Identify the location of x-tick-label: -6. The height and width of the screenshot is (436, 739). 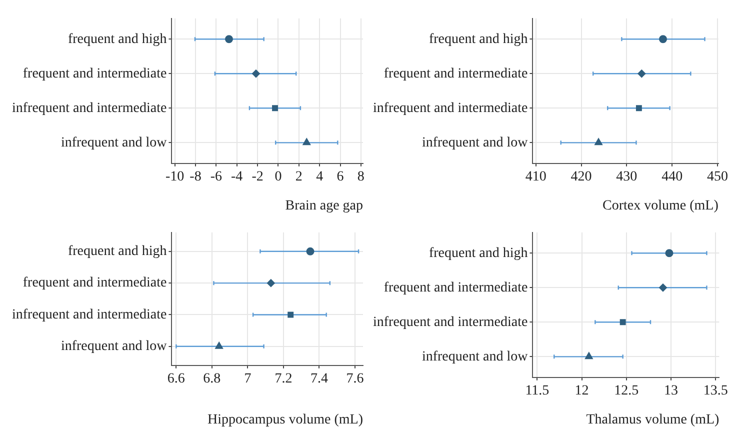
(216, 176).